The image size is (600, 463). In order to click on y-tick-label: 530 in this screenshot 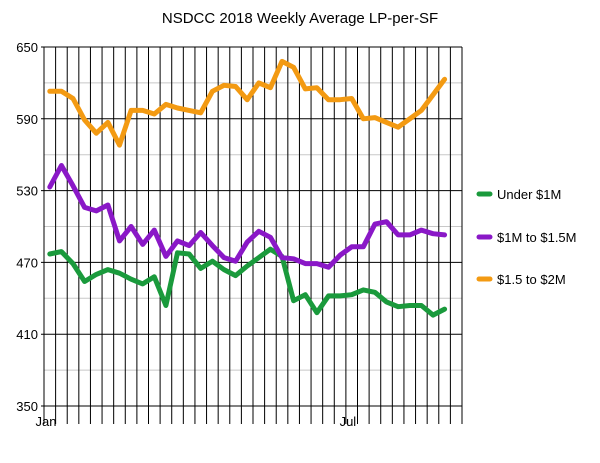, I will do `click(27, 191)`.